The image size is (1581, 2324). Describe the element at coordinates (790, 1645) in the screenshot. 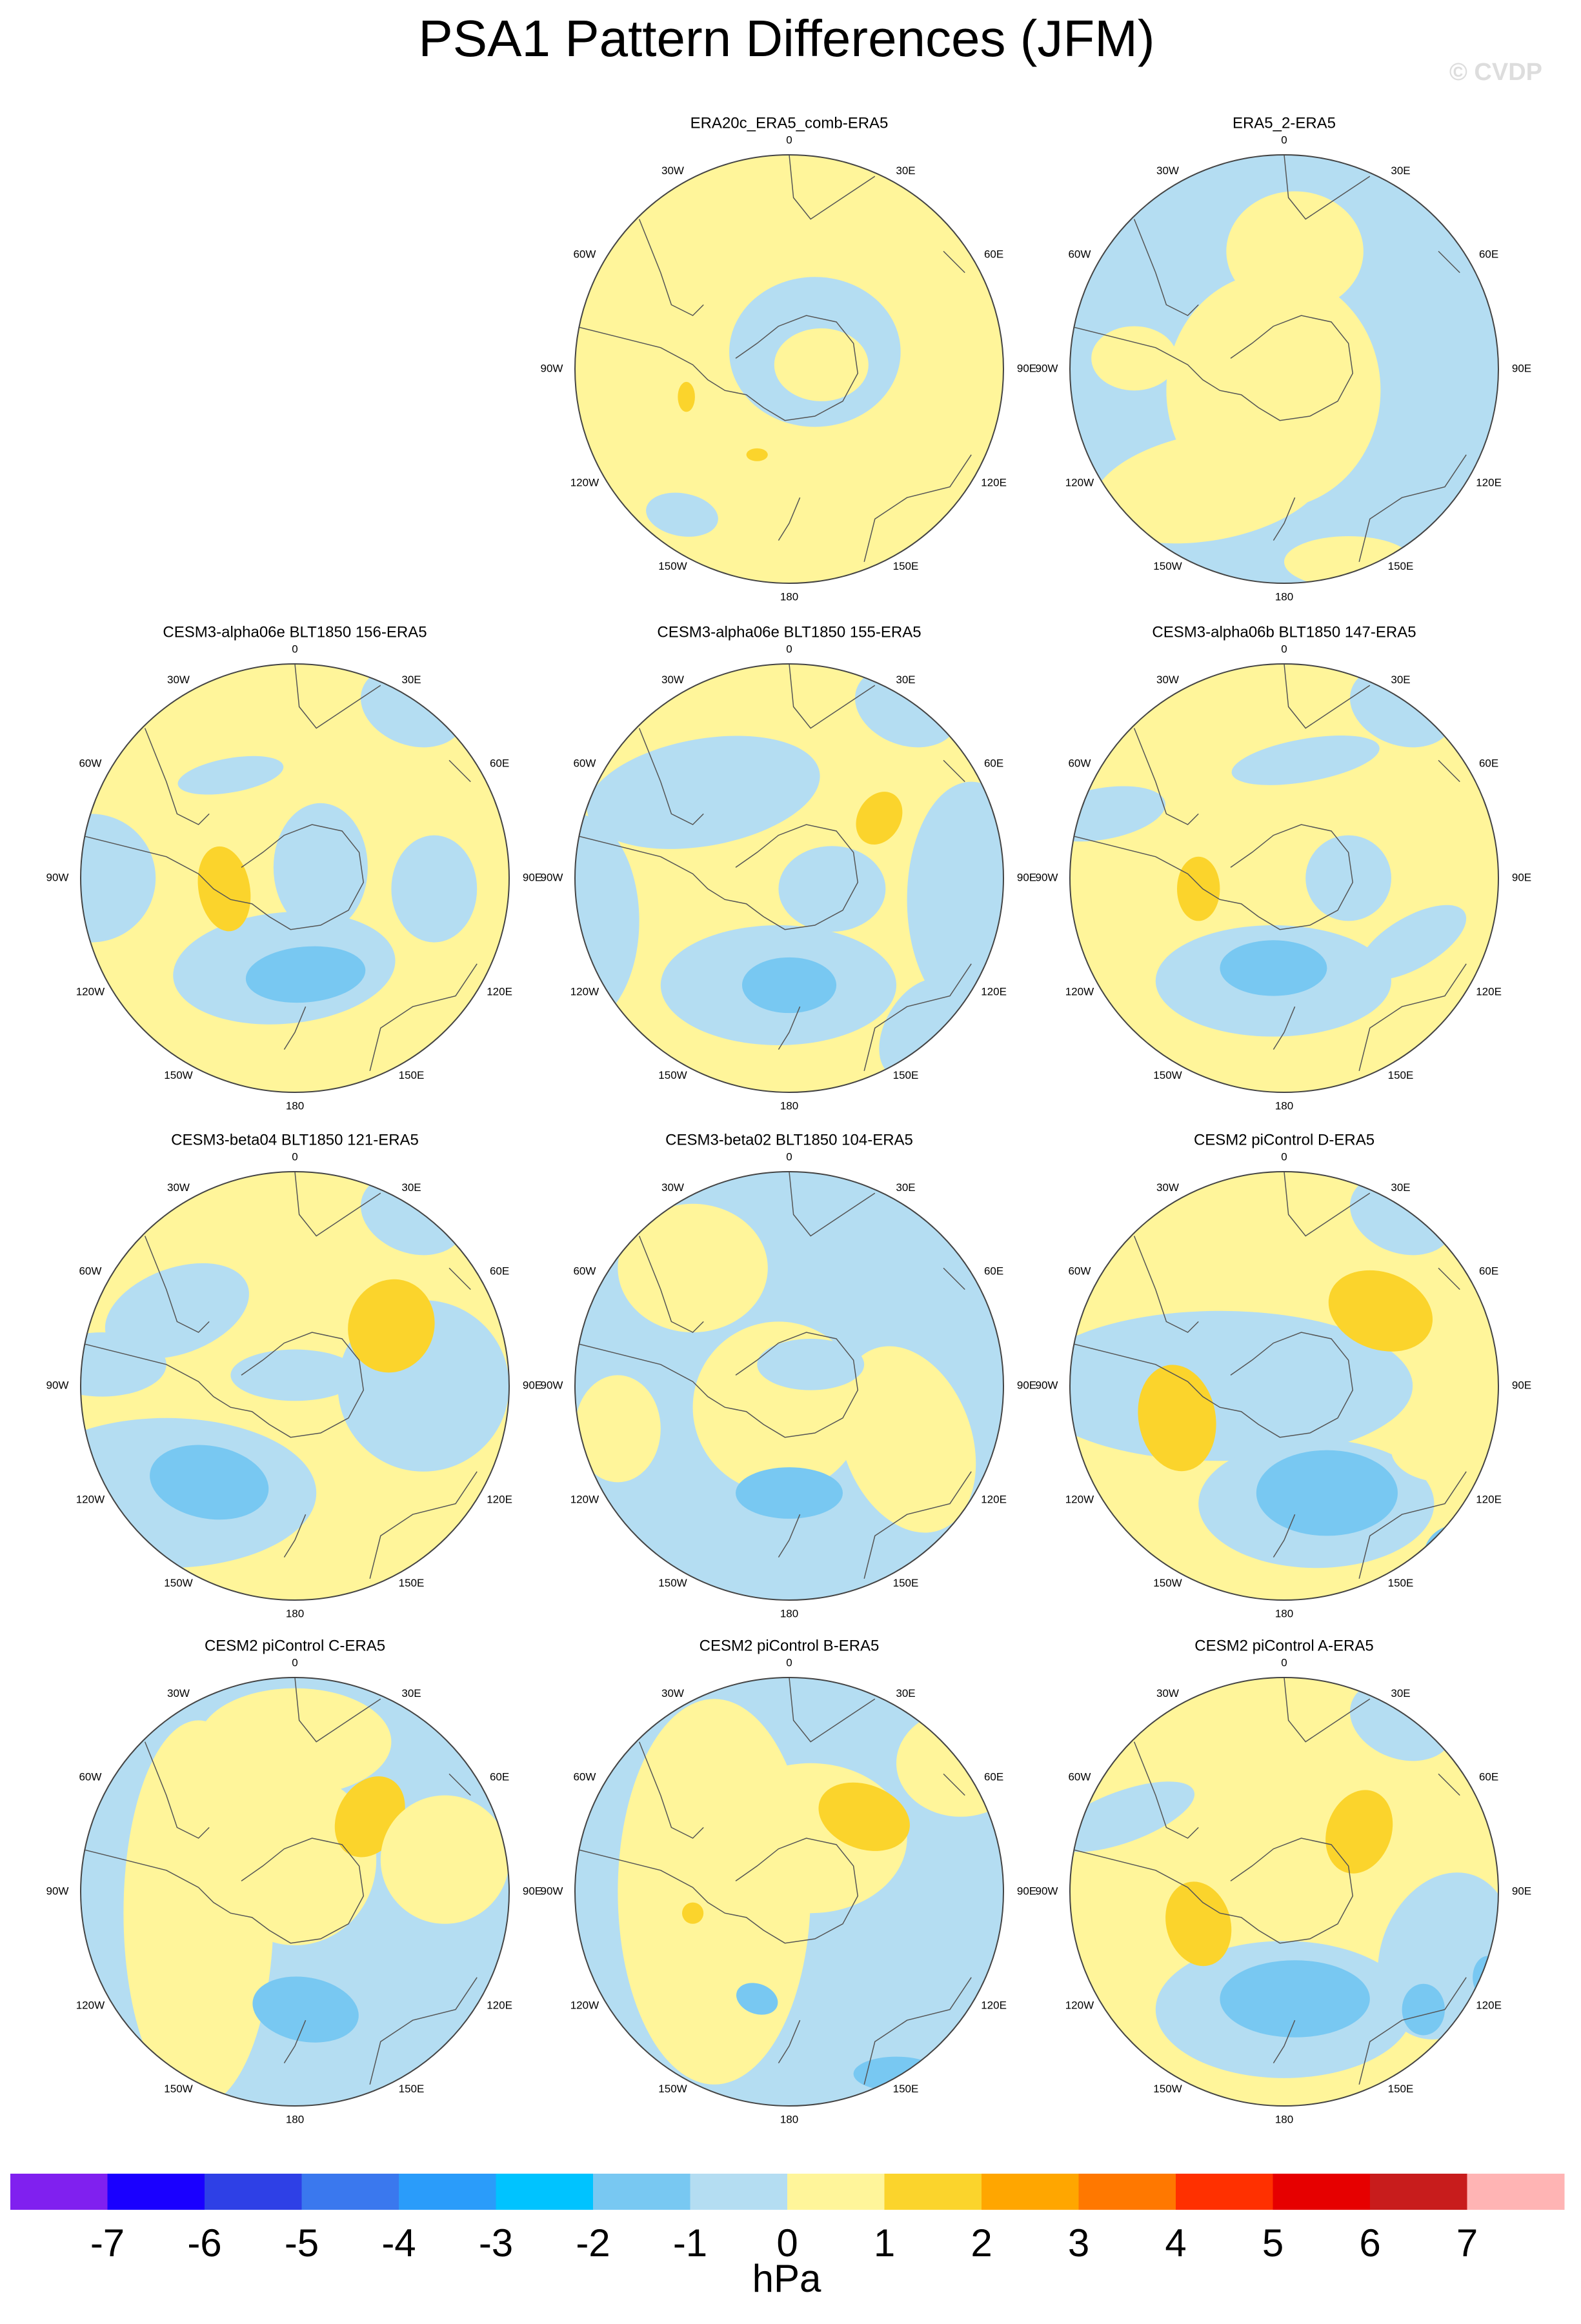

I see `panel-title: CESM2 piControl B-ERA5` at that location.